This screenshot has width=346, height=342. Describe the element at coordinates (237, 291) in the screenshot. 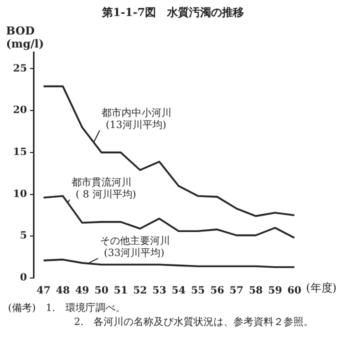

I see `x-tick-label: 57` at that location.